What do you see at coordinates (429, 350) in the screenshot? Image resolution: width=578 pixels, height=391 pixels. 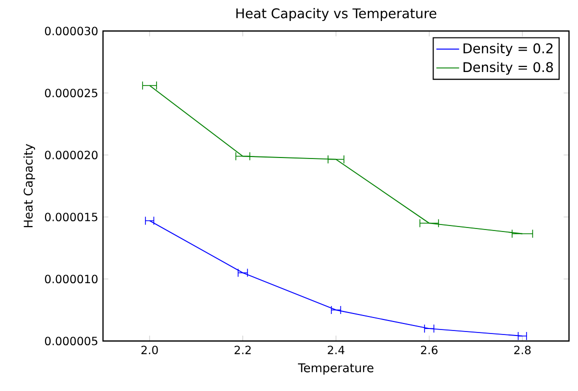 I see `x-tick-label: 2.6` at bounding box center [429, 350].